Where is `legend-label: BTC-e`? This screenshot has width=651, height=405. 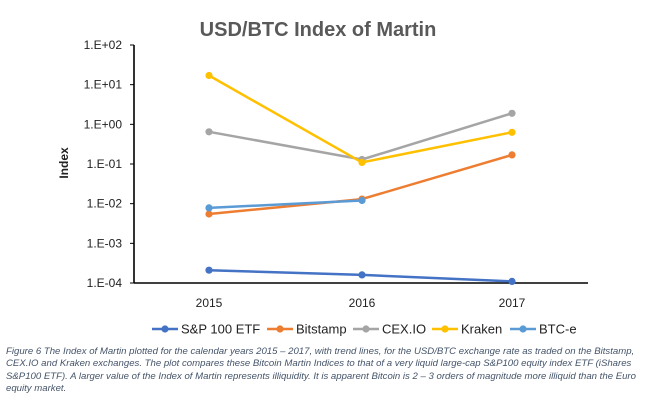
legend-label: BTC-e is located at coordinates (558, 329).